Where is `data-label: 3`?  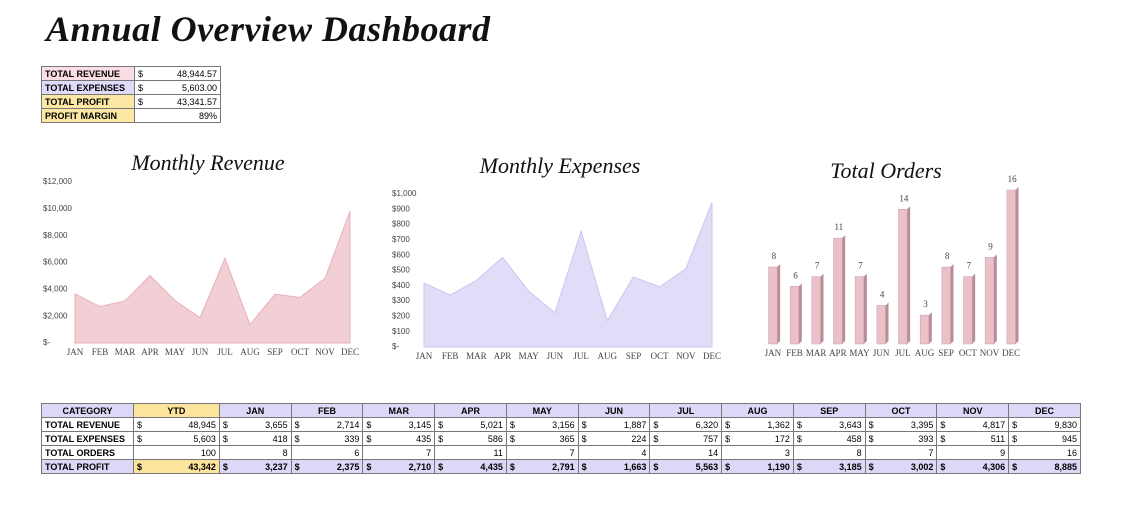 data-label: 3 is located at coordinates (925, 304).